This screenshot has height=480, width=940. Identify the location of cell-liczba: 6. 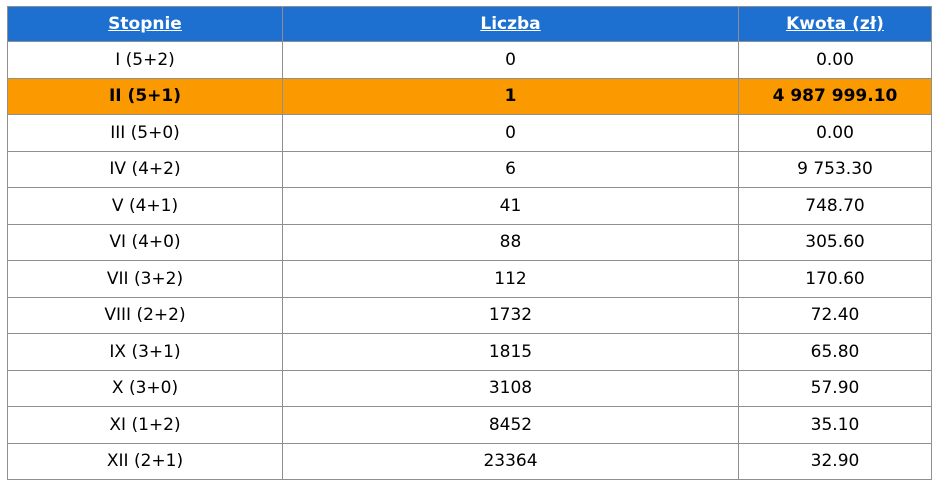
(510, 169).